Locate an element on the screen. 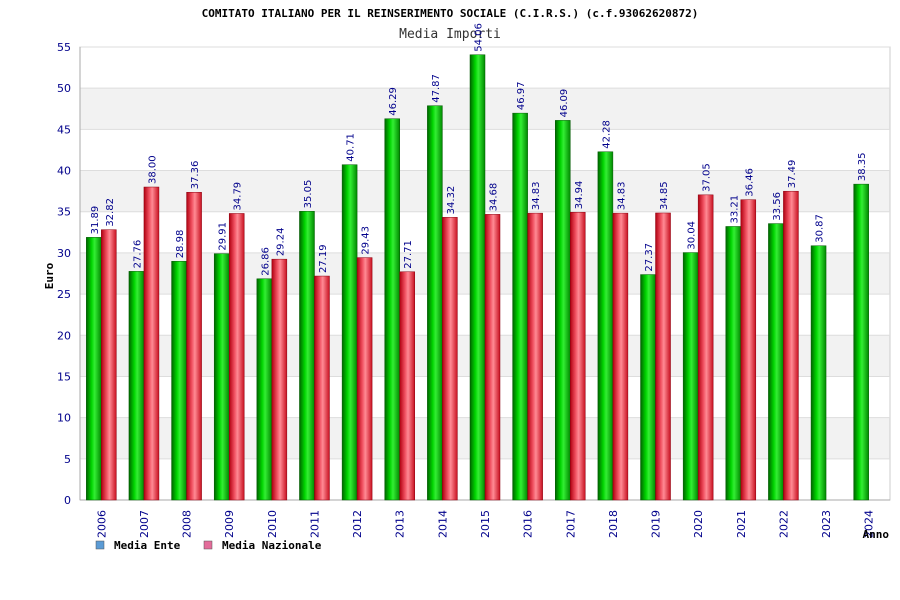 The width and height of the screenshot is (900, 600). y-tick-label: 25 is located at coordinates (64, 294).